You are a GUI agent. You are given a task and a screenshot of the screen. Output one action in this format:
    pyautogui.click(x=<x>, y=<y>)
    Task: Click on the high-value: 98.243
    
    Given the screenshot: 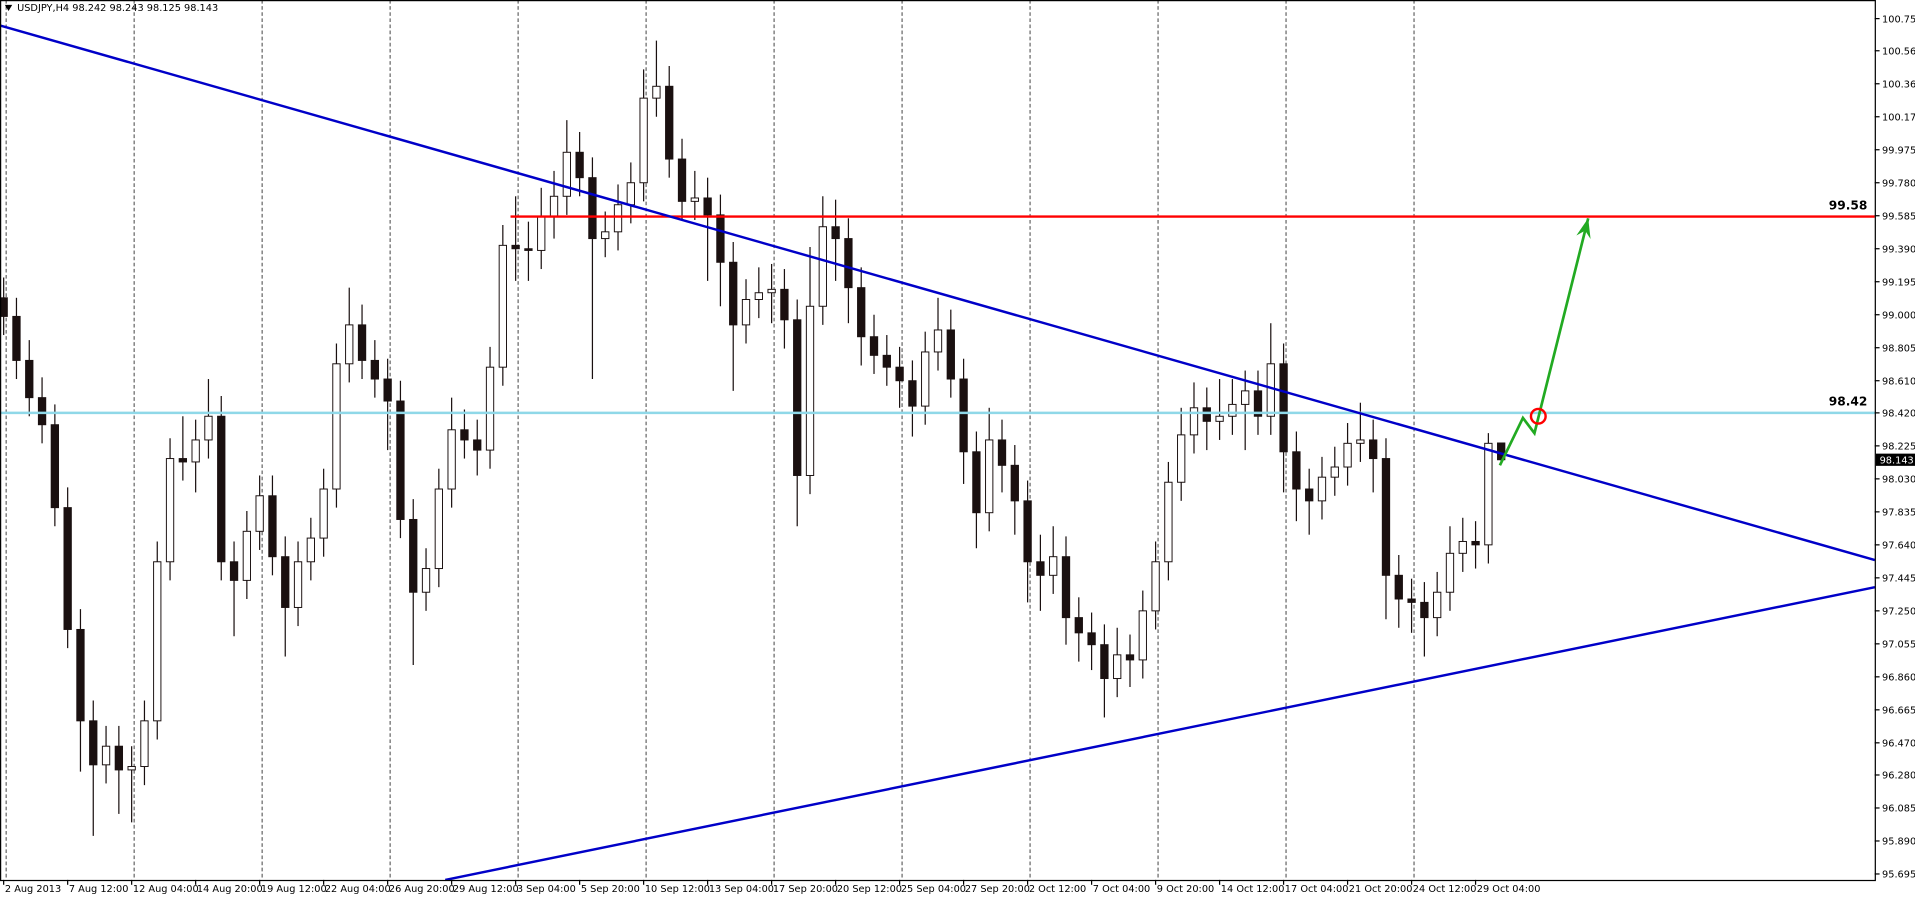 What is the action you would take?
    pyautogui.click(x=127, y=8)
    